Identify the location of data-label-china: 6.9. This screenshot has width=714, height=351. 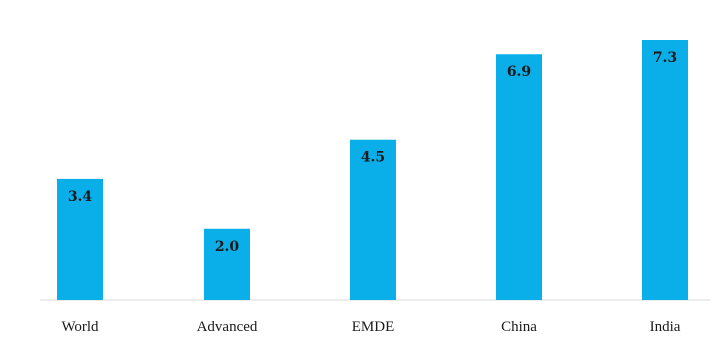
(519, 72).